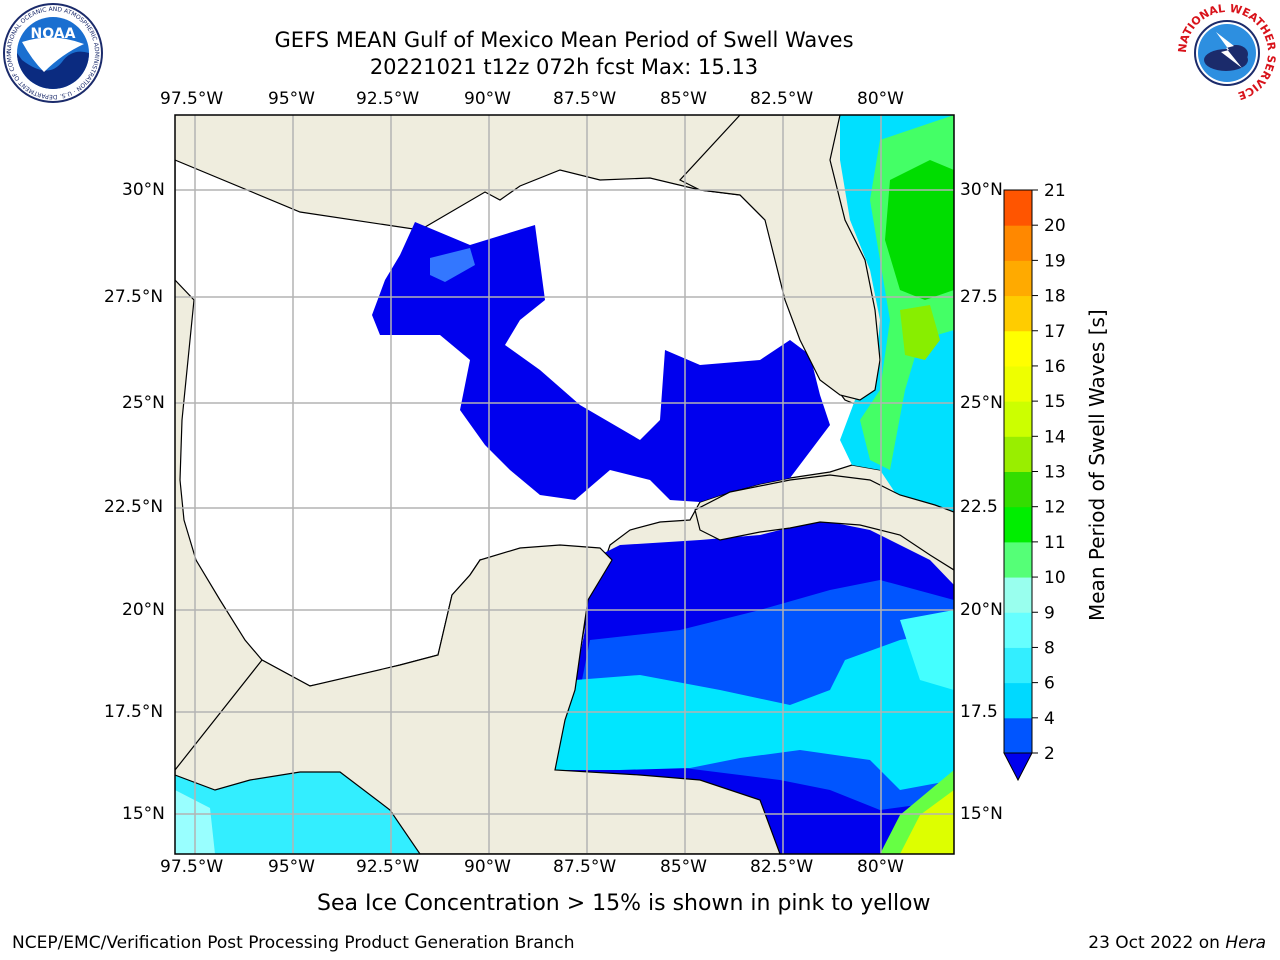  What do you see at coordinates (1055, 367) in the screenshot?
I see `colorbar-tick-label: 16` at bounding box center [1055, 367].